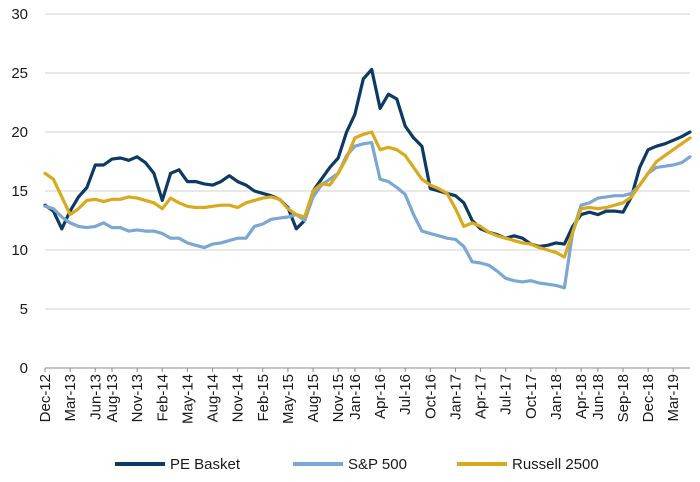  I want to click on legend-label: S&P 500, so click(377, 464).